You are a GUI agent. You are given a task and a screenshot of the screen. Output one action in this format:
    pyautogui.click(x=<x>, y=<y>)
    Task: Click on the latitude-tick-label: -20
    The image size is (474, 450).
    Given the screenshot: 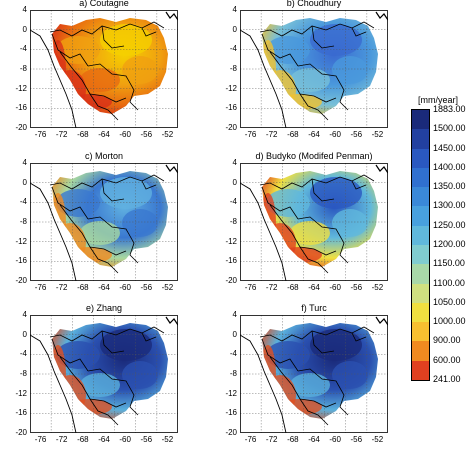 What is the action you would take?
    pyautogui.click(x=231, y=432)
    